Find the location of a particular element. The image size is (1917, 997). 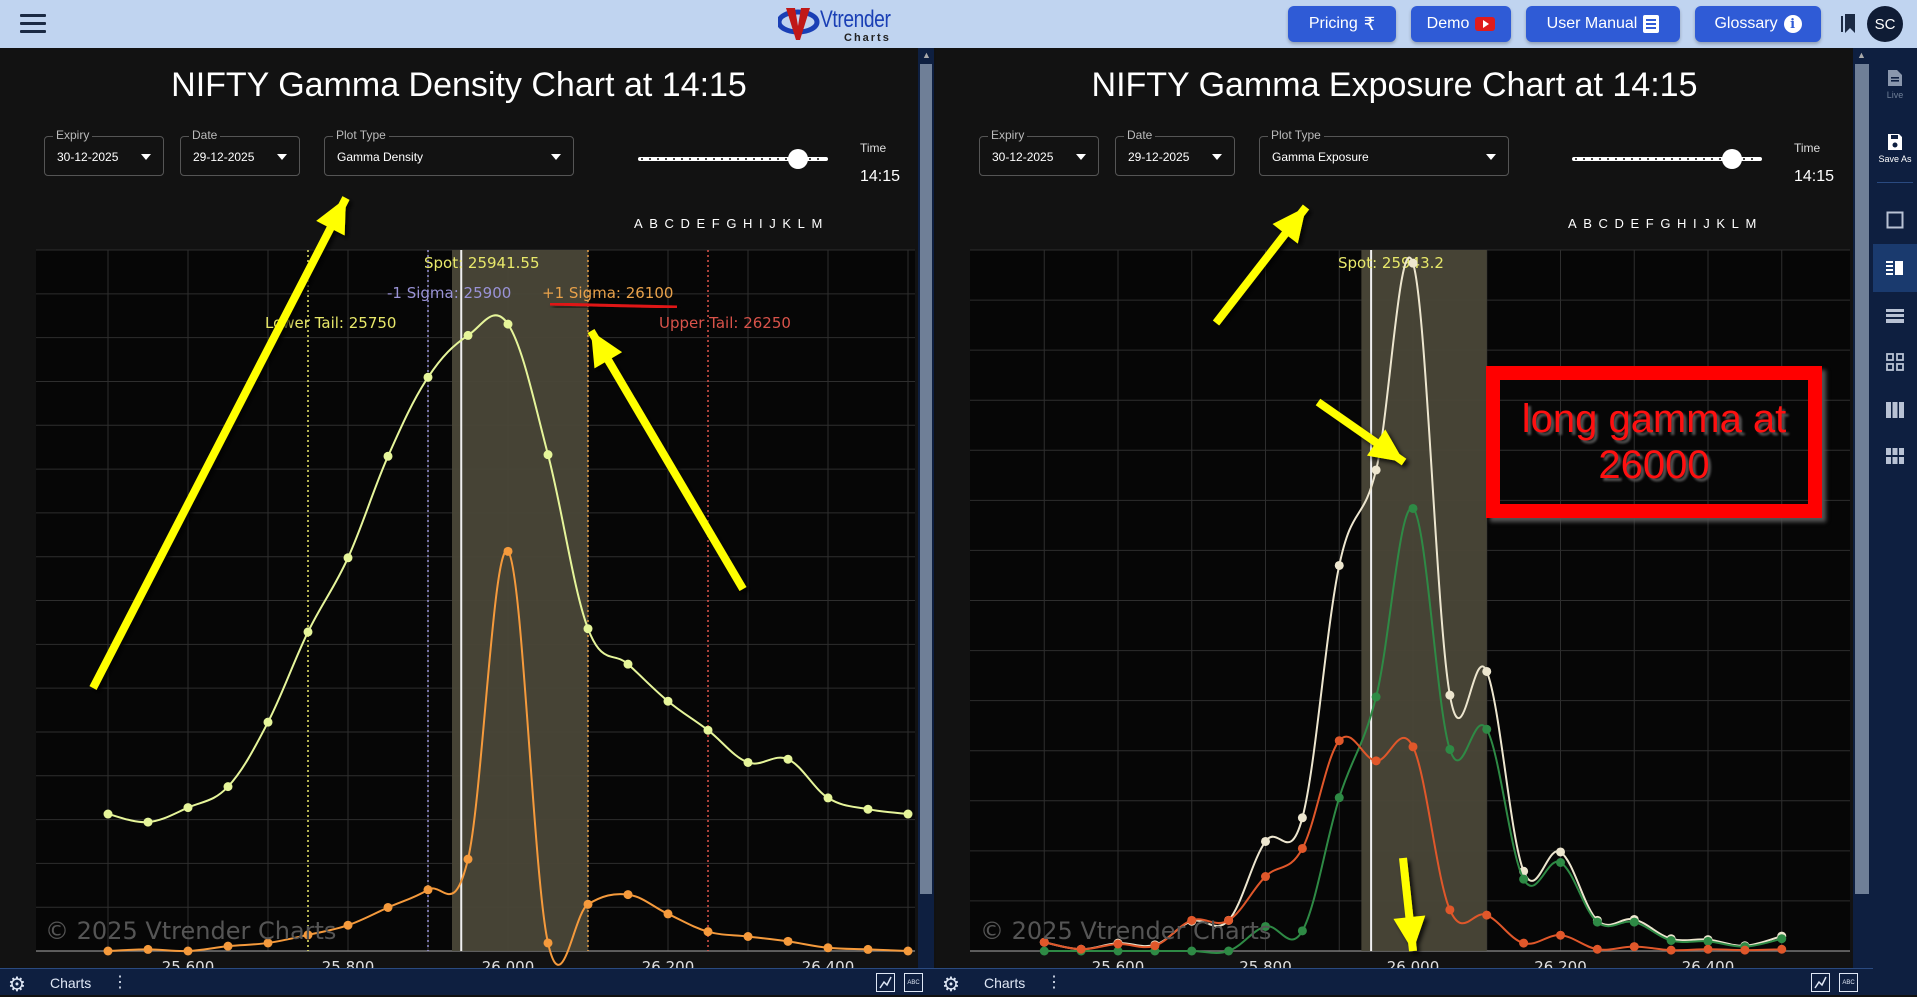

right-expiry-select: Expiry 30-12-2025 is located at coordinates (1039, 152).